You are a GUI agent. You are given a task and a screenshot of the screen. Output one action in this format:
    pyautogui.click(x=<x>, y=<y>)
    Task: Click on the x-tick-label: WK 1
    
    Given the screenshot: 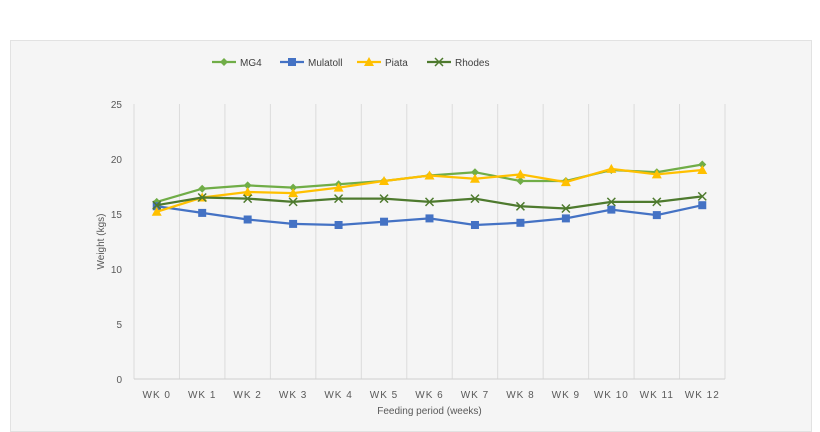 What is the action you would take?
    pyautogui.click(x=202, y=395)
    